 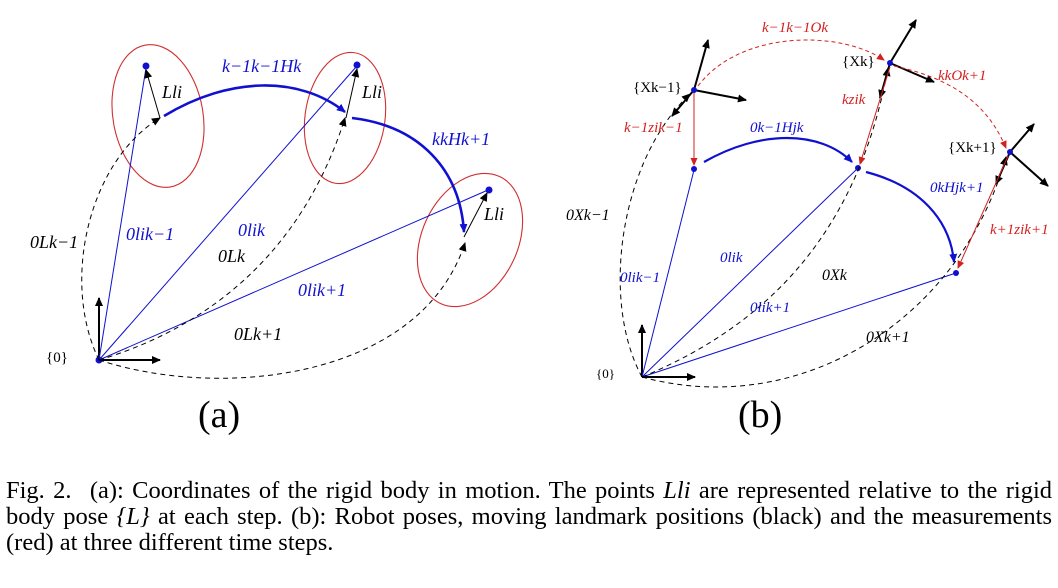 I want to click on vector-l-k1, so click(x=293, y=275).